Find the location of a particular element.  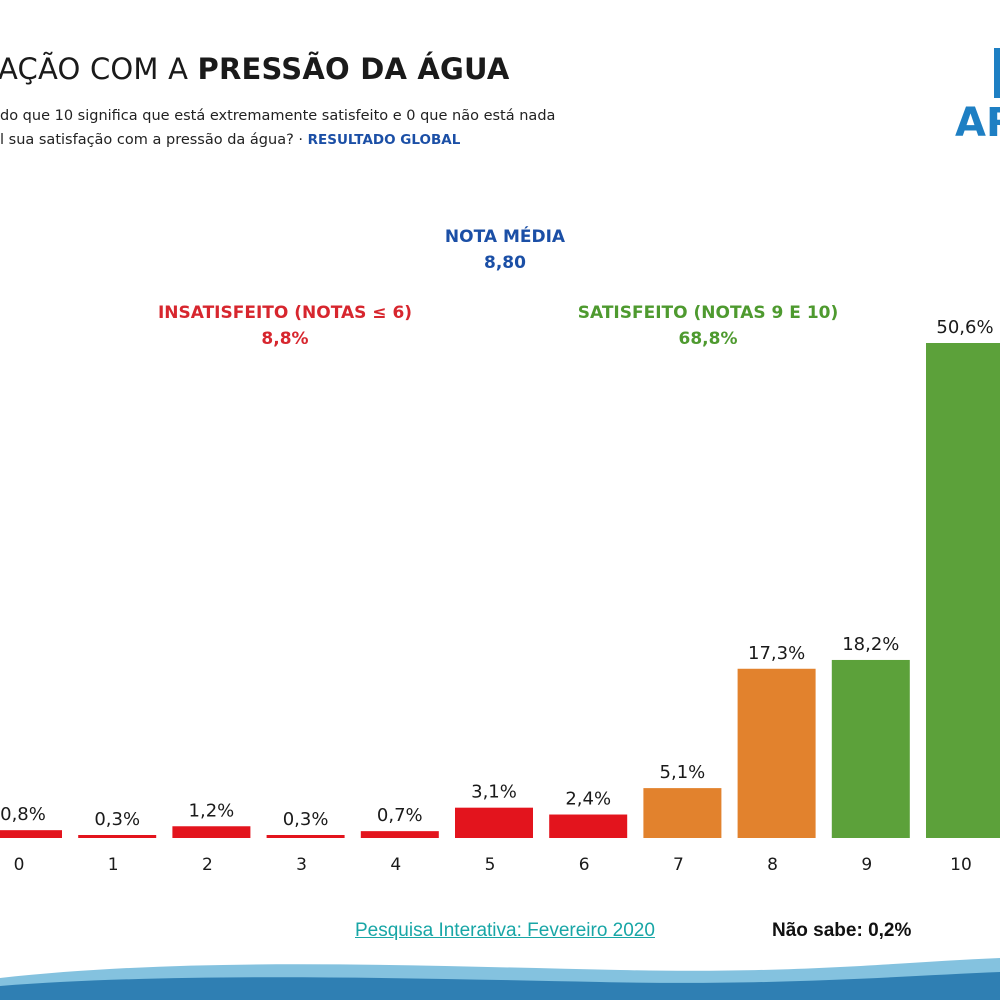

data-label-7: 5,1% is located at coordinates (683, 772).